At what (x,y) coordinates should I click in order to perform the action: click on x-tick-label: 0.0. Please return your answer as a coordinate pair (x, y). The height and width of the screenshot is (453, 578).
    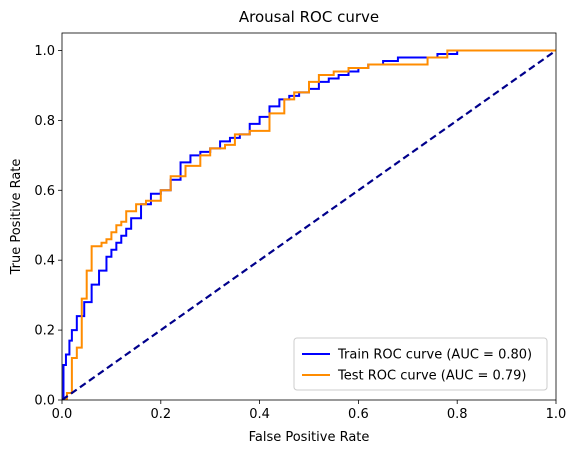
    Looking at the image, I should click on (62, 414).